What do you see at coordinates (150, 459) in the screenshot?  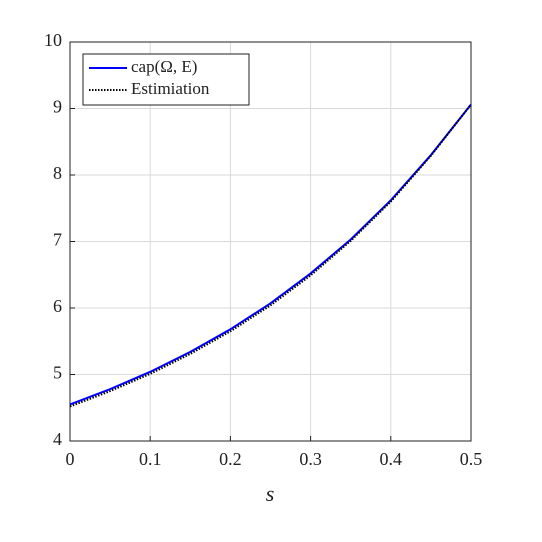 I see `x-tick-label: 0.1` at bounding box center [150, 459].